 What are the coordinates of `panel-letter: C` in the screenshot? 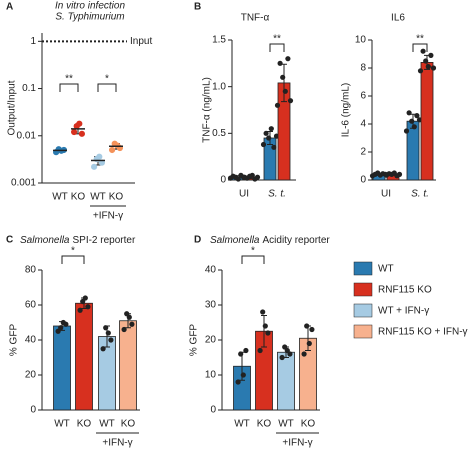 It's located at (9, 240).